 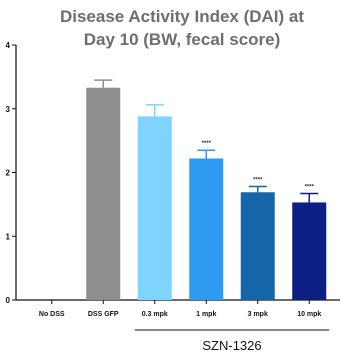 I want to click on category-label-5: 10 mpk, so click(x=309, y=314).